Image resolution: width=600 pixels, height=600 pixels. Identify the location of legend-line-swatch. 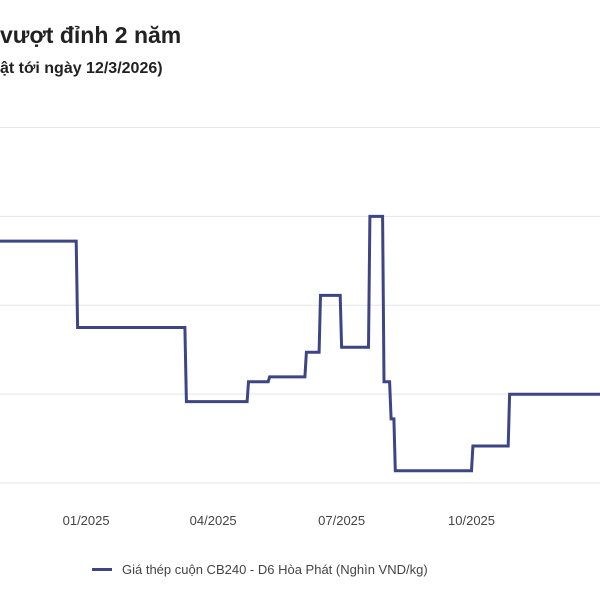
(102, 569).